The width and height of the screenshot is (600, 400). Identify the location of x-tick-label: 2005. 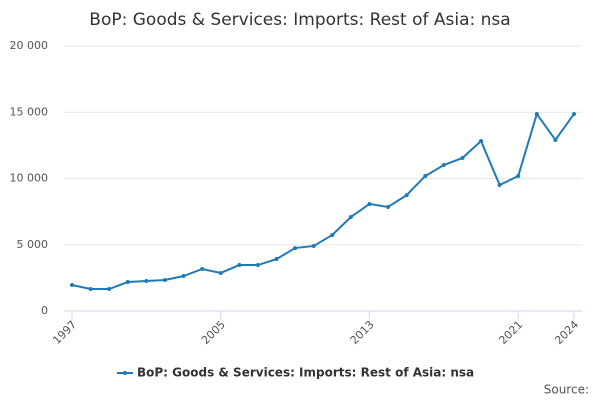
(213, 332).